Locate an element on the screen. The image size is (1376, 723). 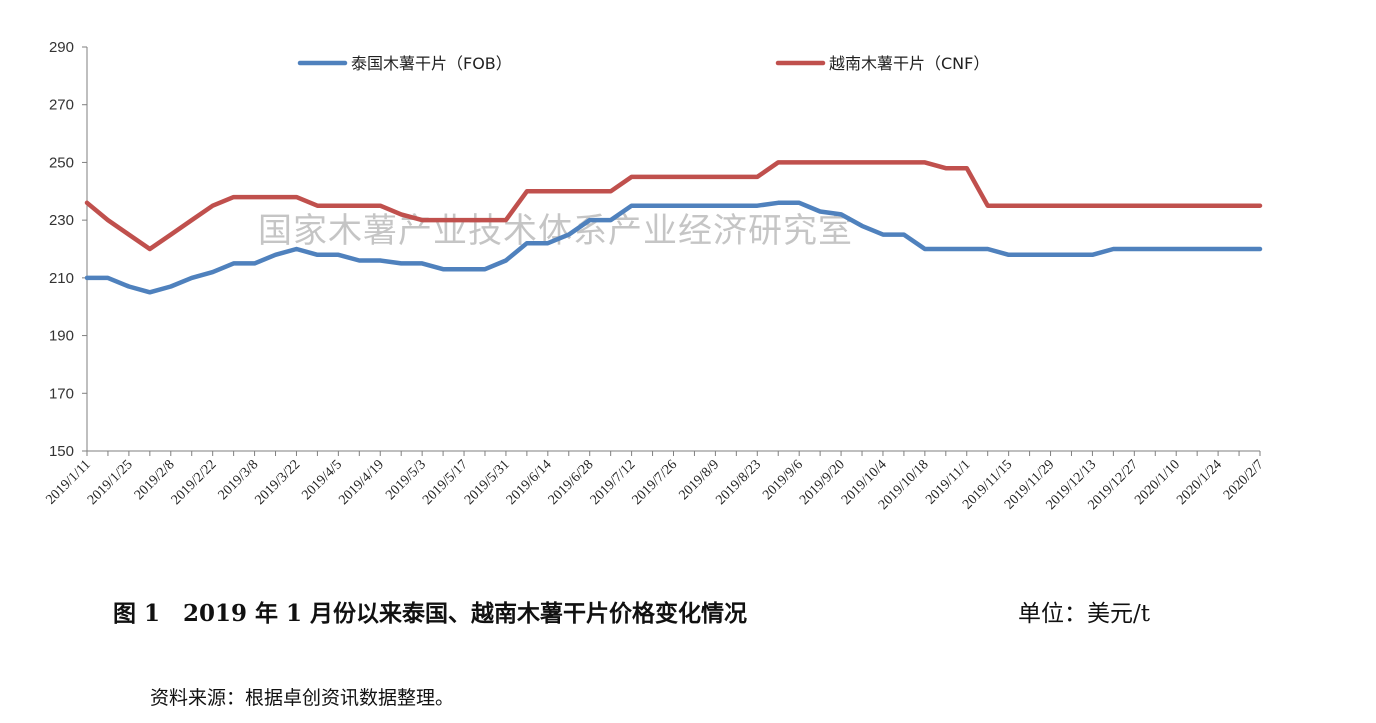
x-tick-label: 2019/5/17 is located at coordinates (445, 482).